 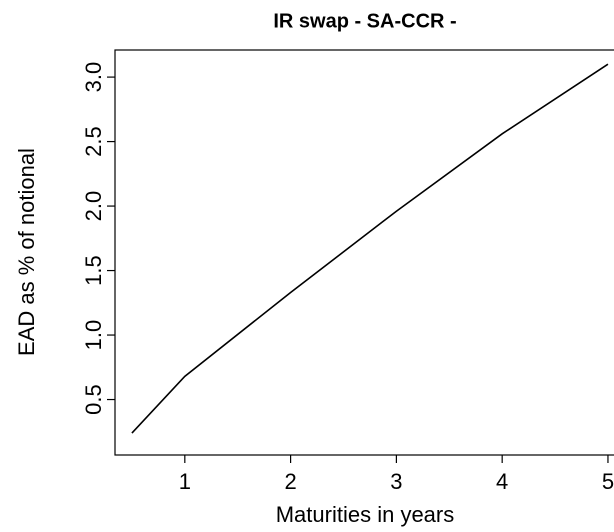 I want to click on x-tick-label: 2, so click(x=290, y=481).